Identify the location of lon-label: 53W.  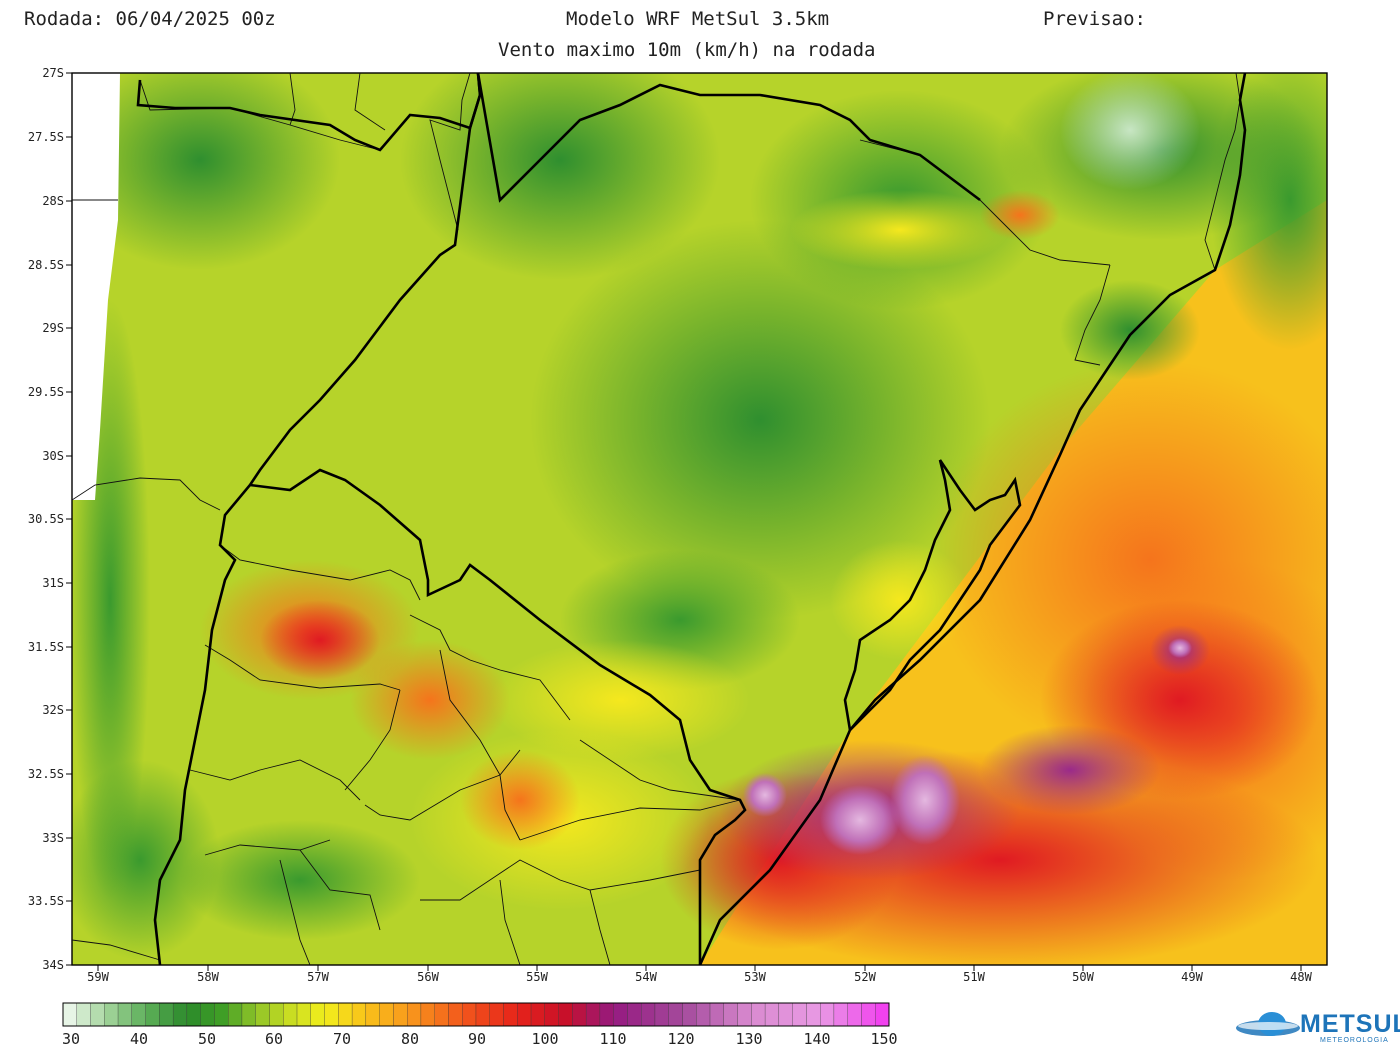
(755, 977).